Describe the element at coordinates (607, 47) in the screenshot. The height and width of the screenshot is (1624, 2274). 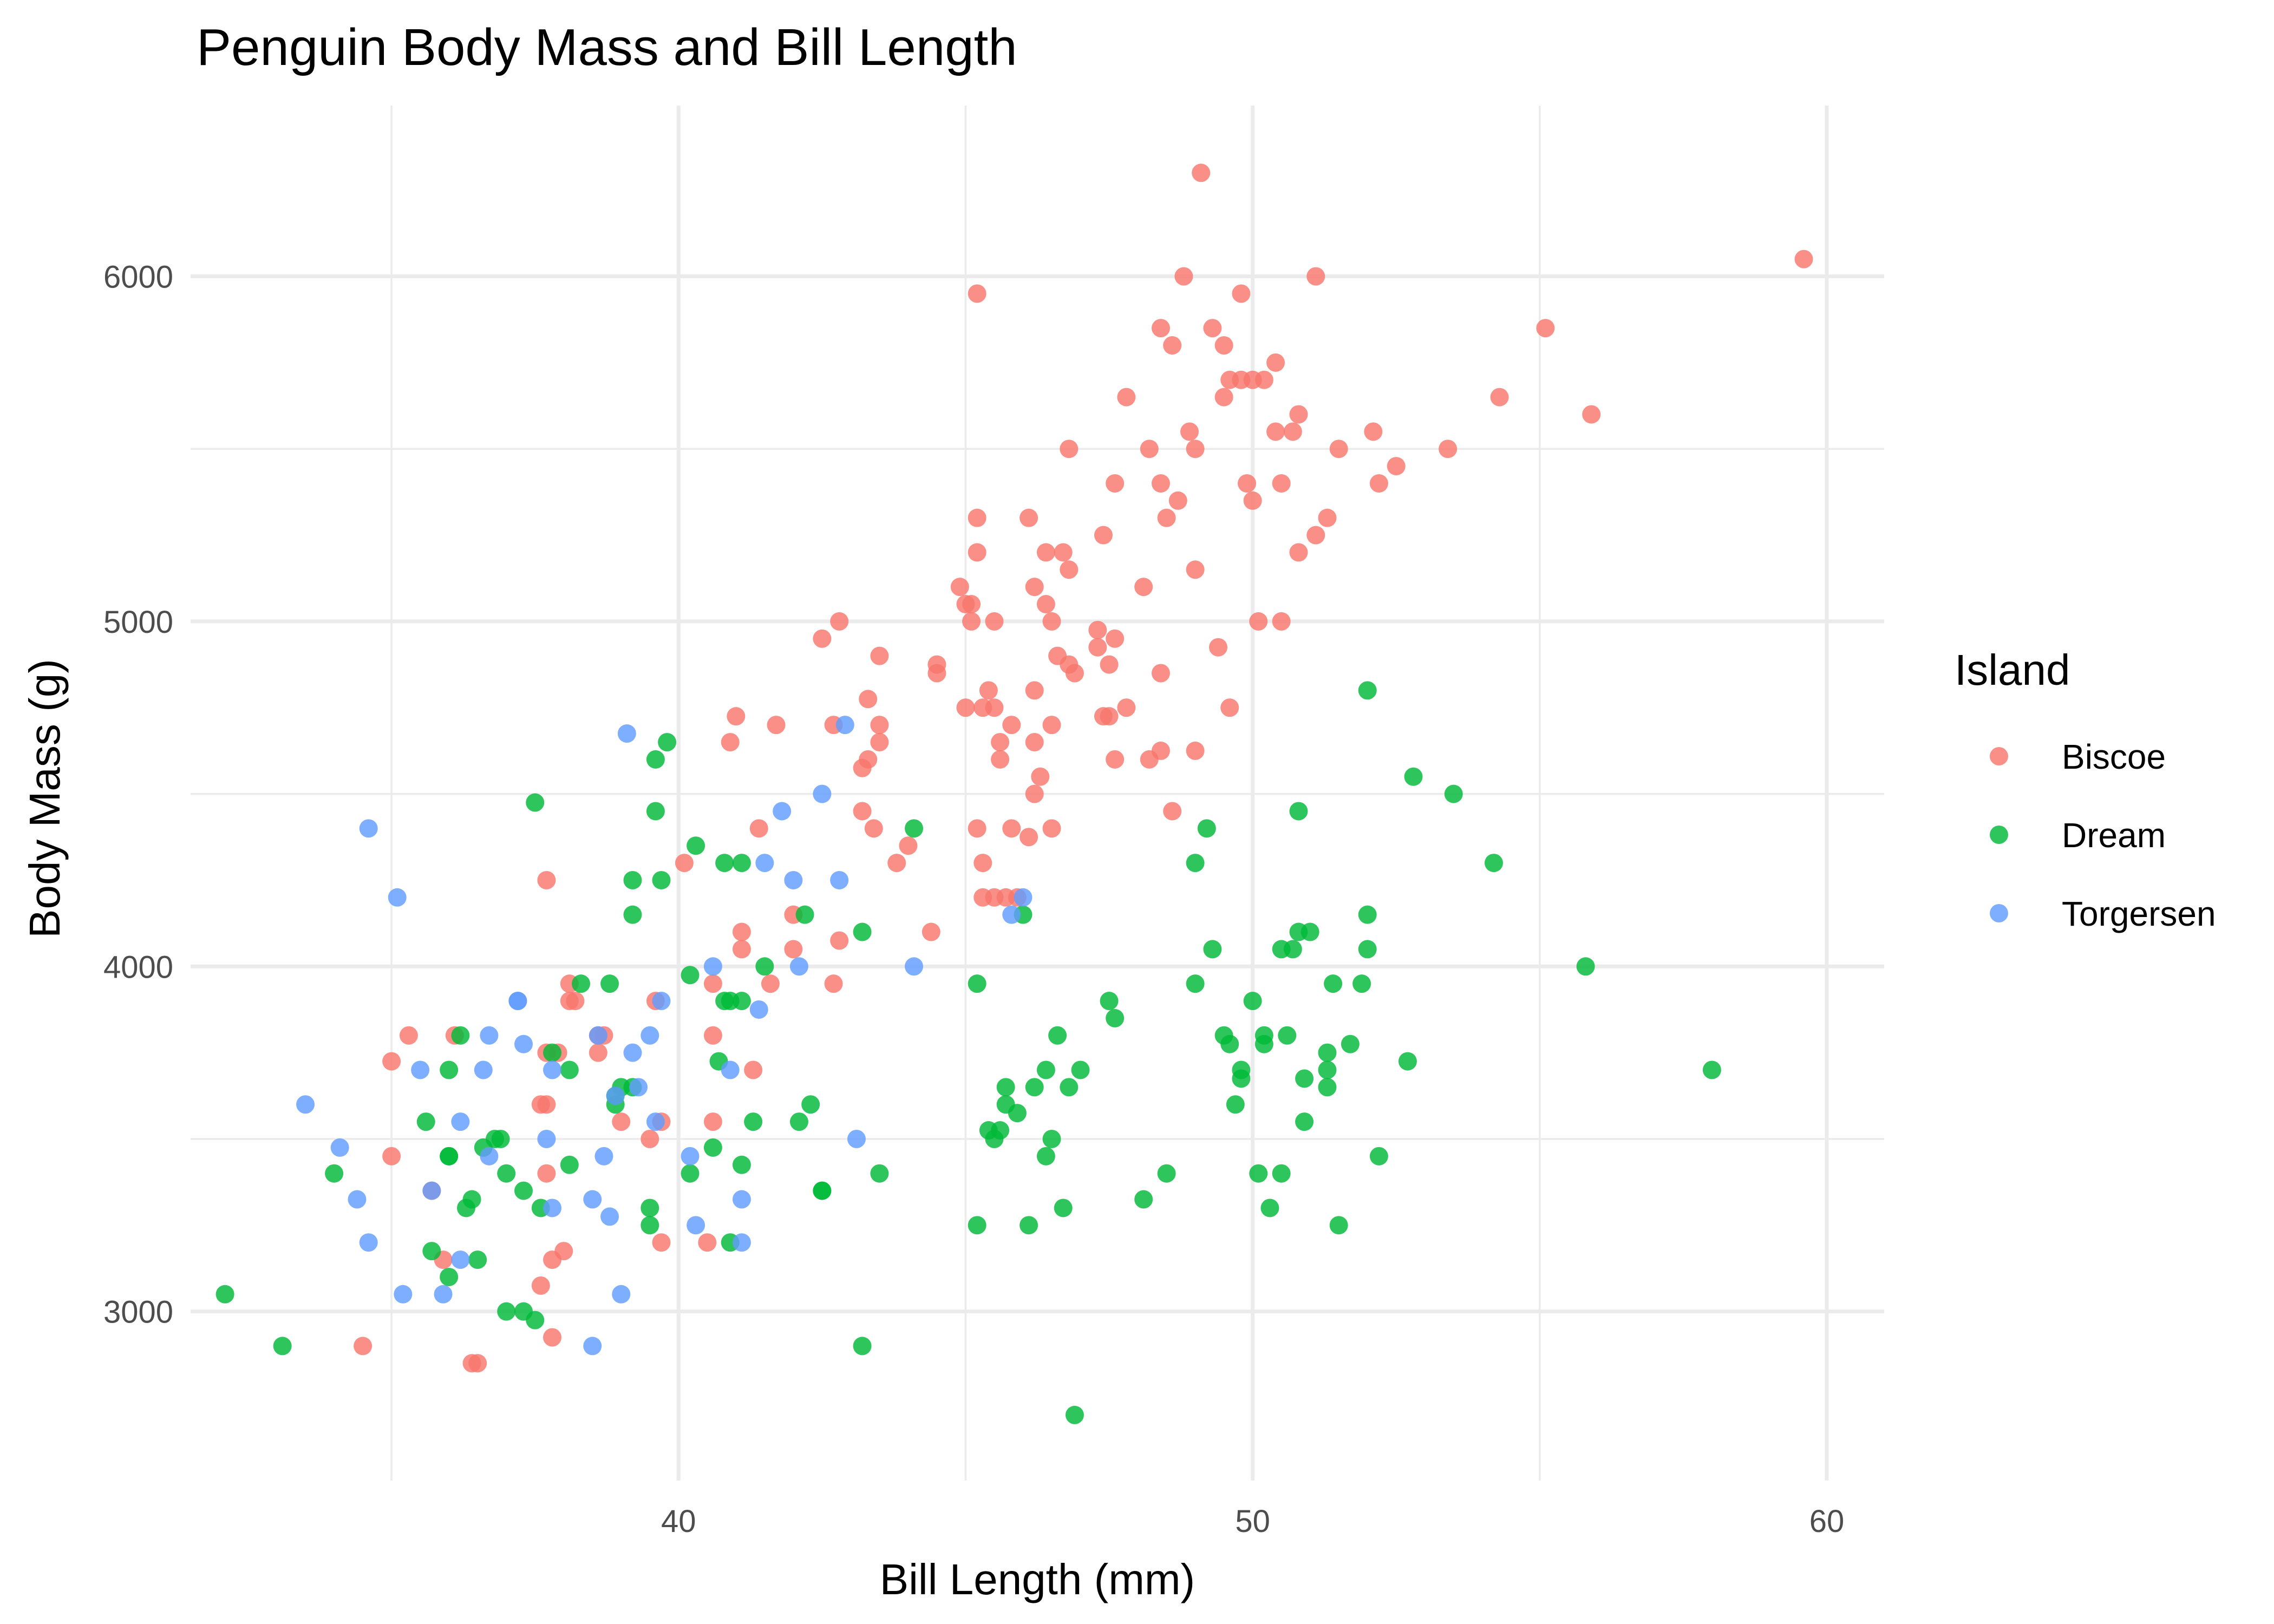
I see `chart-title: Penguin Body Mass and Bill Length` at that location.